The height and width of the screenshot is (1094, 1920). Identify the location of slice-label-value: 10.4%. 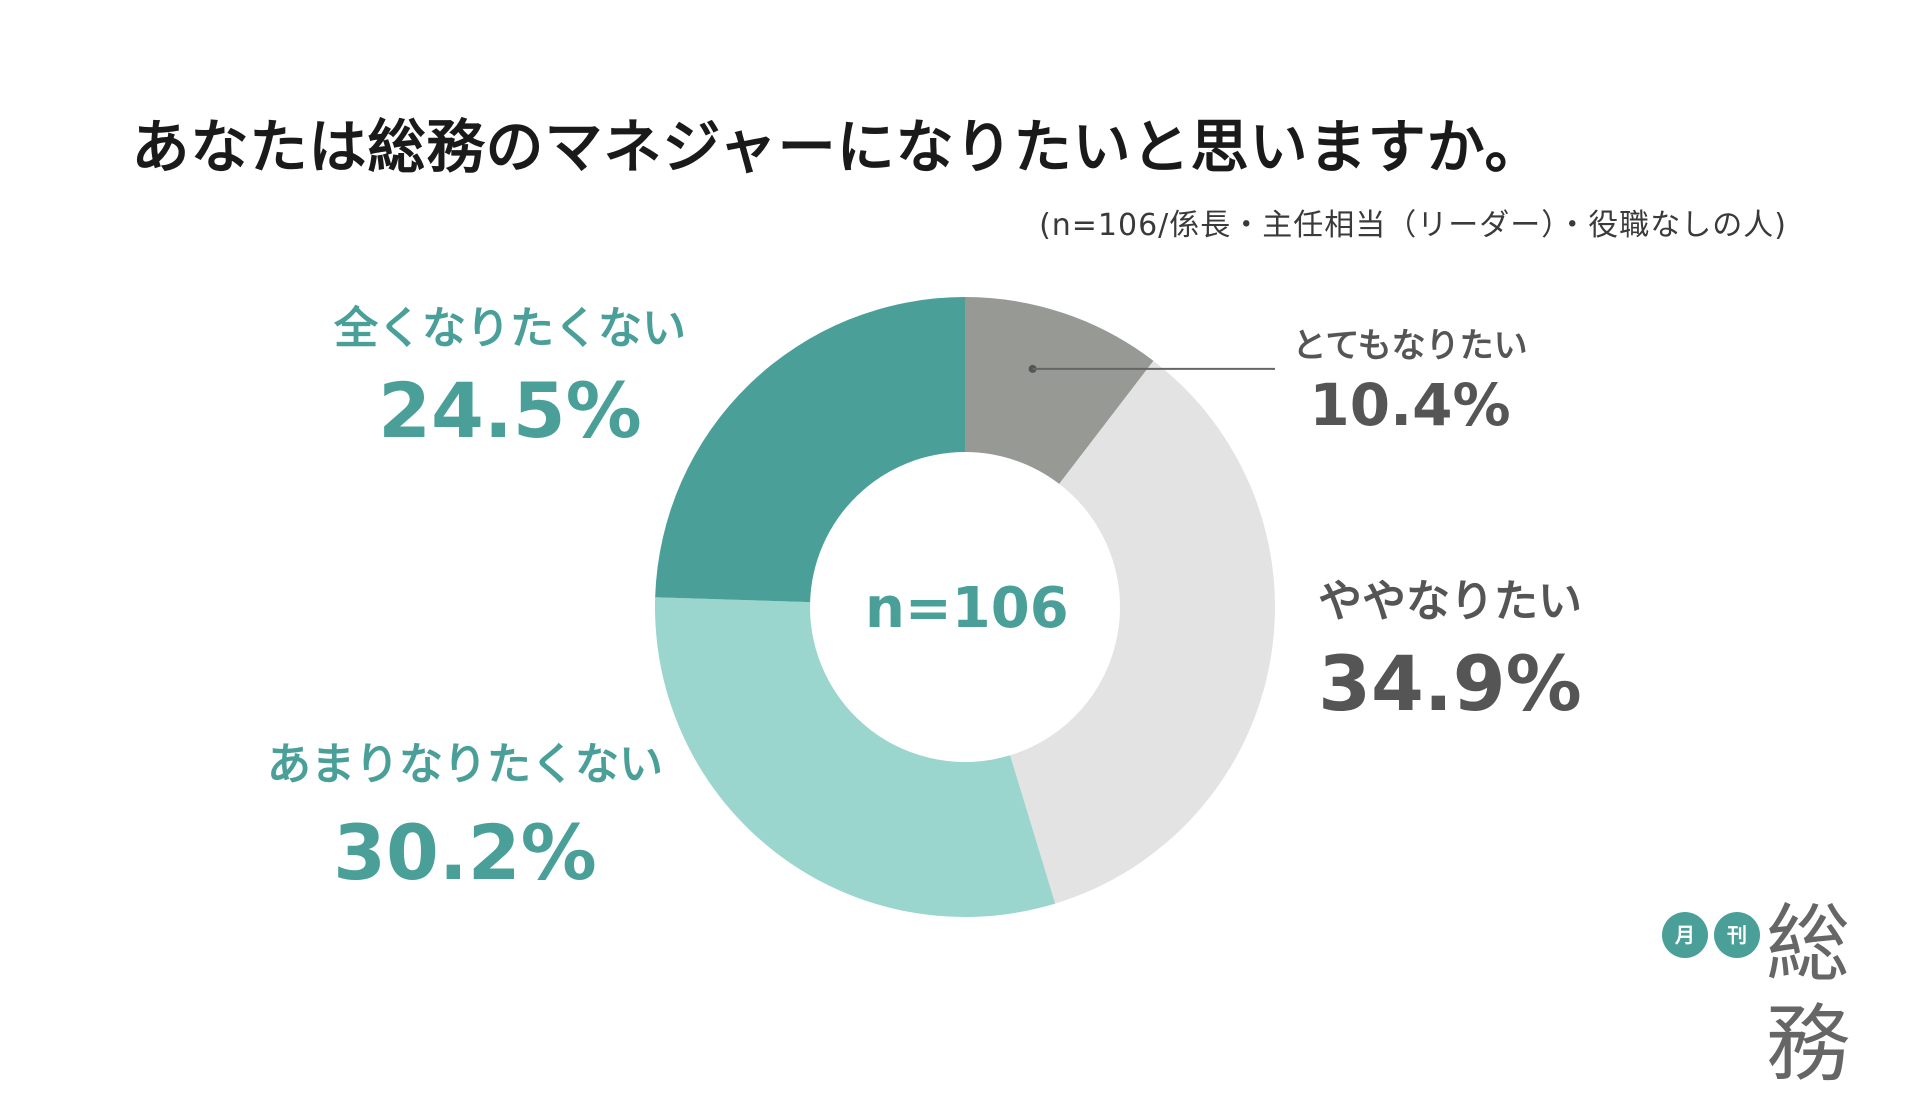
(1410, 405).